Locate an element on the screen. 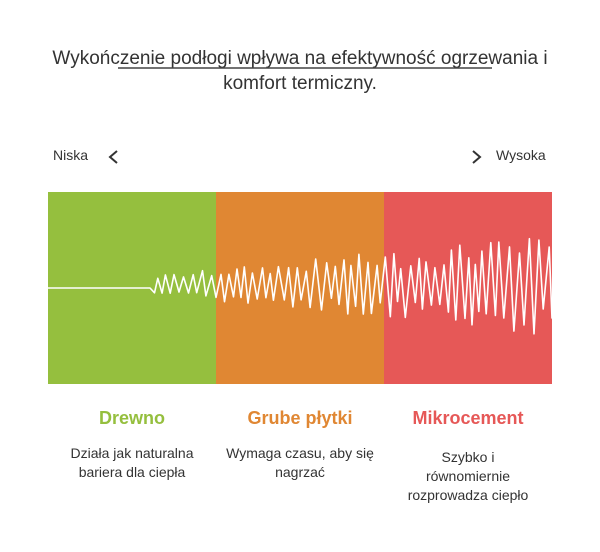  panel-description: Działa jak naturalna bariera dla ciepła is located at coordinates (132, 462).